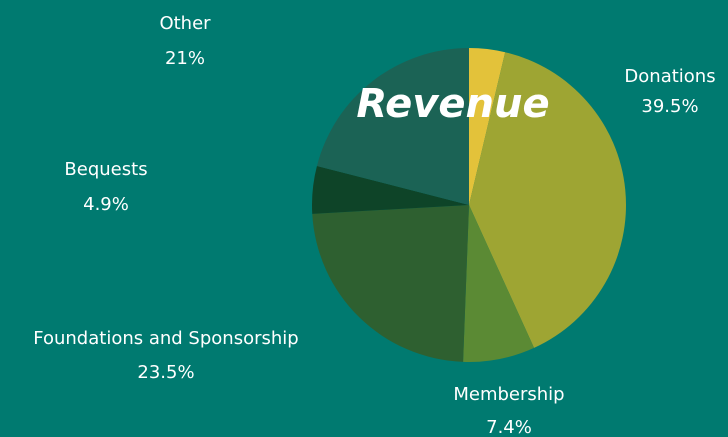 The image size is (728, 437). Describe the element at coordinates (106, 204) in the screenshot. I see `value-label: 4.9%` at that location.